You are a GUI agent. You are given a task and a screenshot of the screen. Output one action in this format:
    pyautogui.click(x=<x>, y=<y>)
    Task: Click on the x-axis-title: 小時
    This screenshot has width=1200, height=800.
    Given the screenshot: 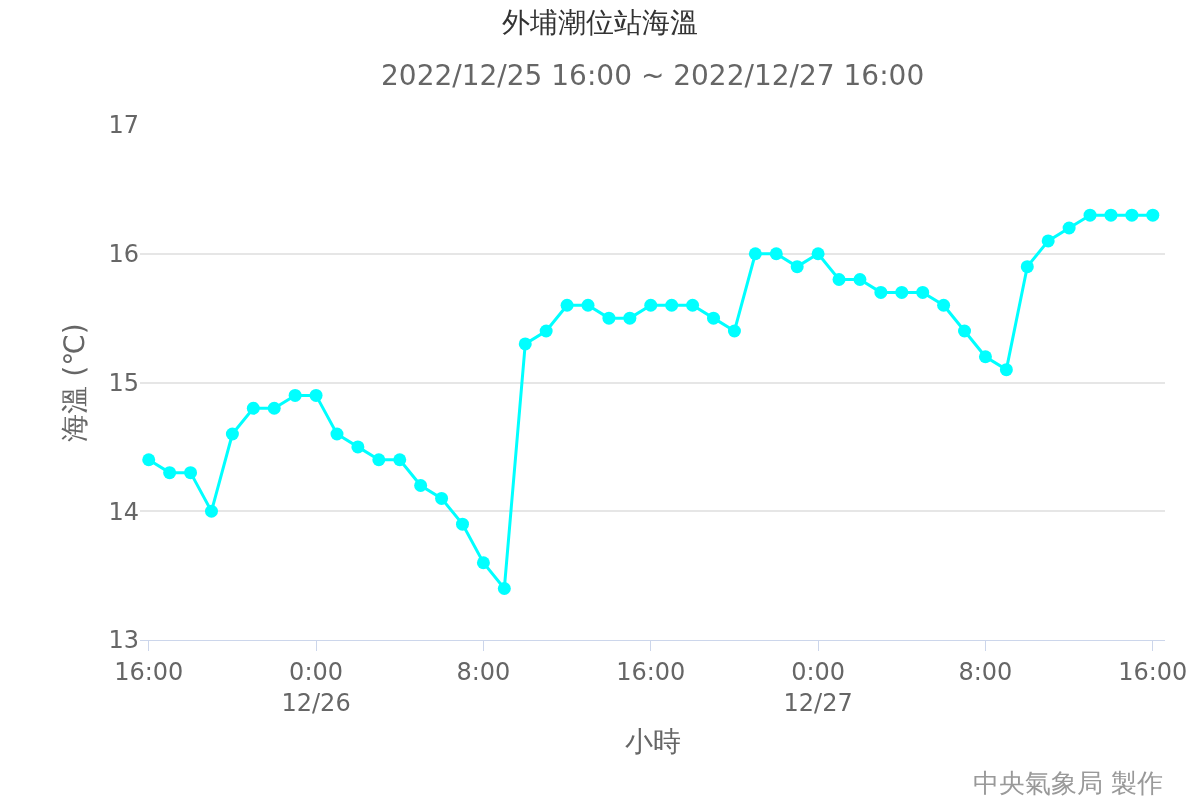 What is the action you would take?
    pyautogui.click(x=652, y=742)
    